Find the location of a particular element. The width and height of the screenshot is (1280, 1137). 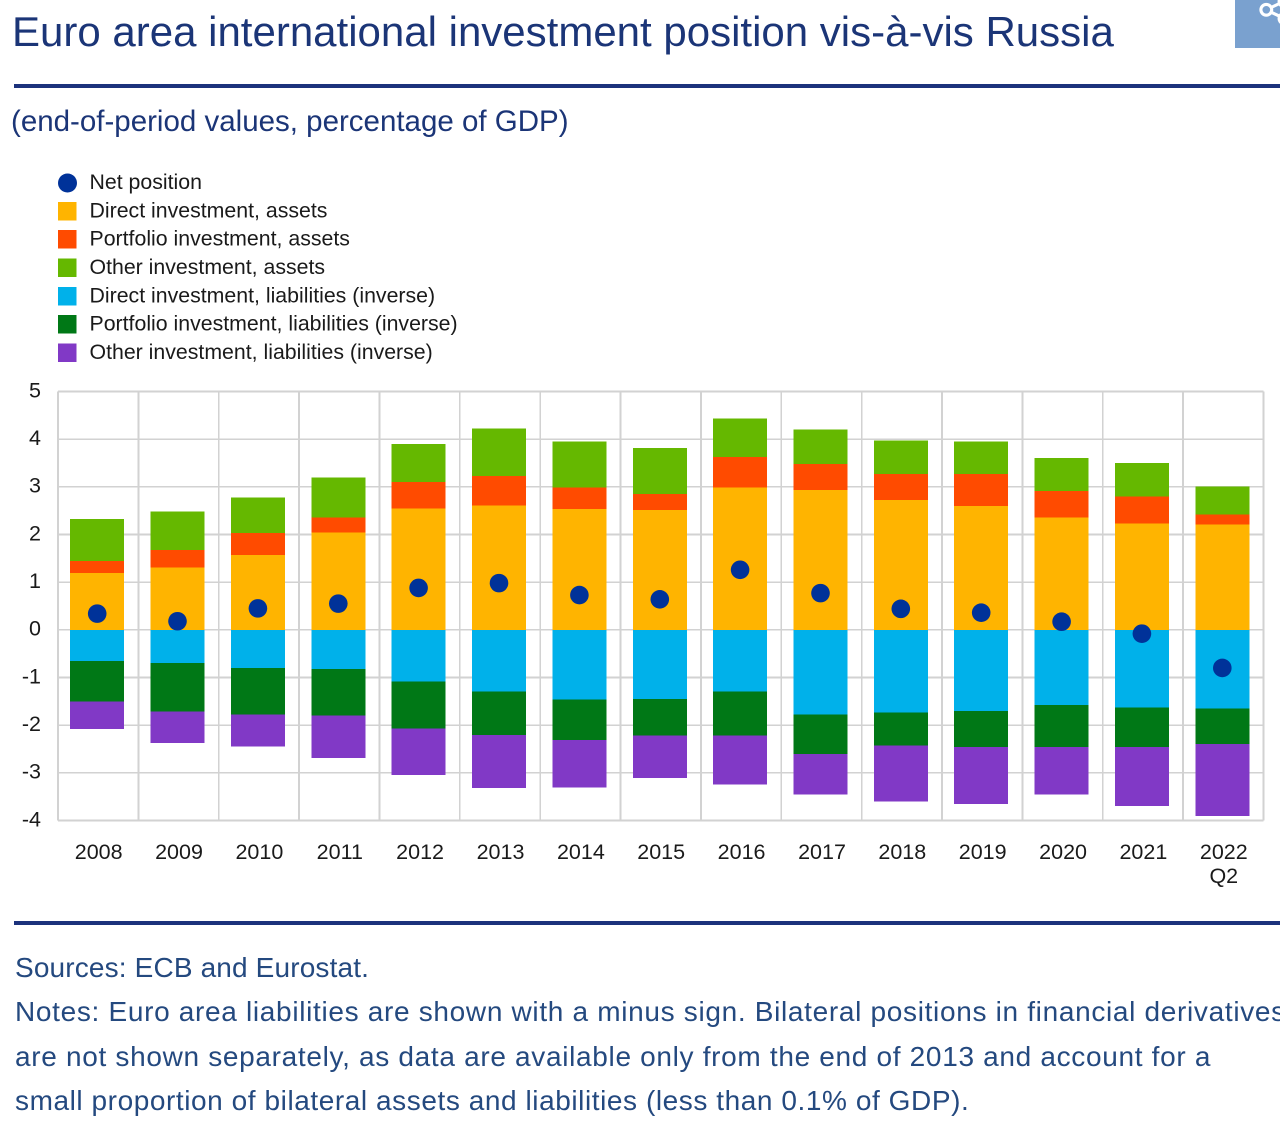

svg-text: 2008 is located at coordinates (99, 852).